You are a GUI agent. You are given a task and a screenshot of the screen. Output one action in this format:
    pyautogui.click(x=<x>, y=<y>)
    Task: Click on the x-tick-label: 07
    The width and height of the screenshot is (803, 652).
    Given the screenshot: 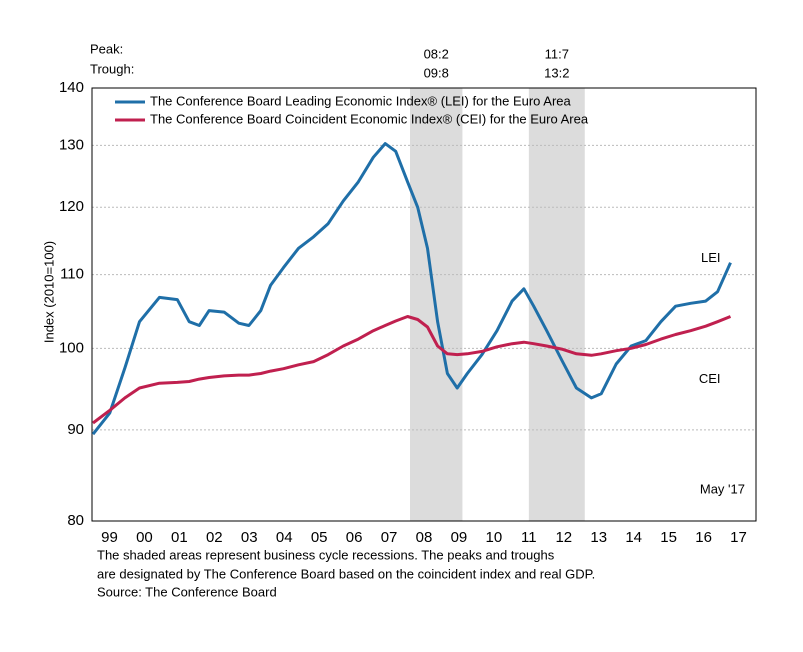 What is the action you would take?
    pyautogui.click(x=389, y=537)
    